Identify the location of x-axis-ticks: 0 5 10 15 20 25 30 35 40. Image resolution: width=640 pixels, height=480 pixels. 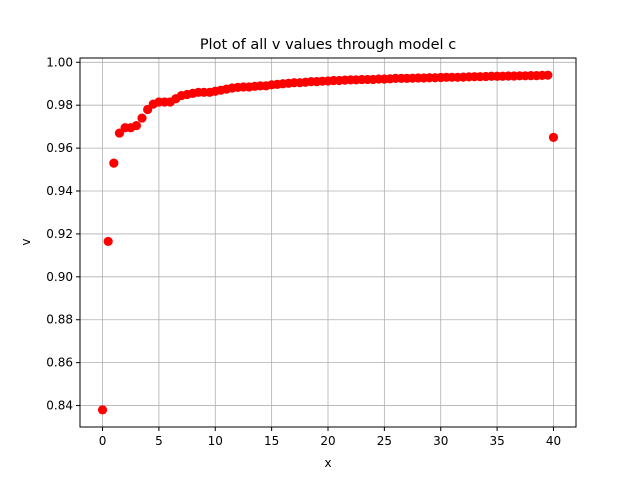
(330, 437).